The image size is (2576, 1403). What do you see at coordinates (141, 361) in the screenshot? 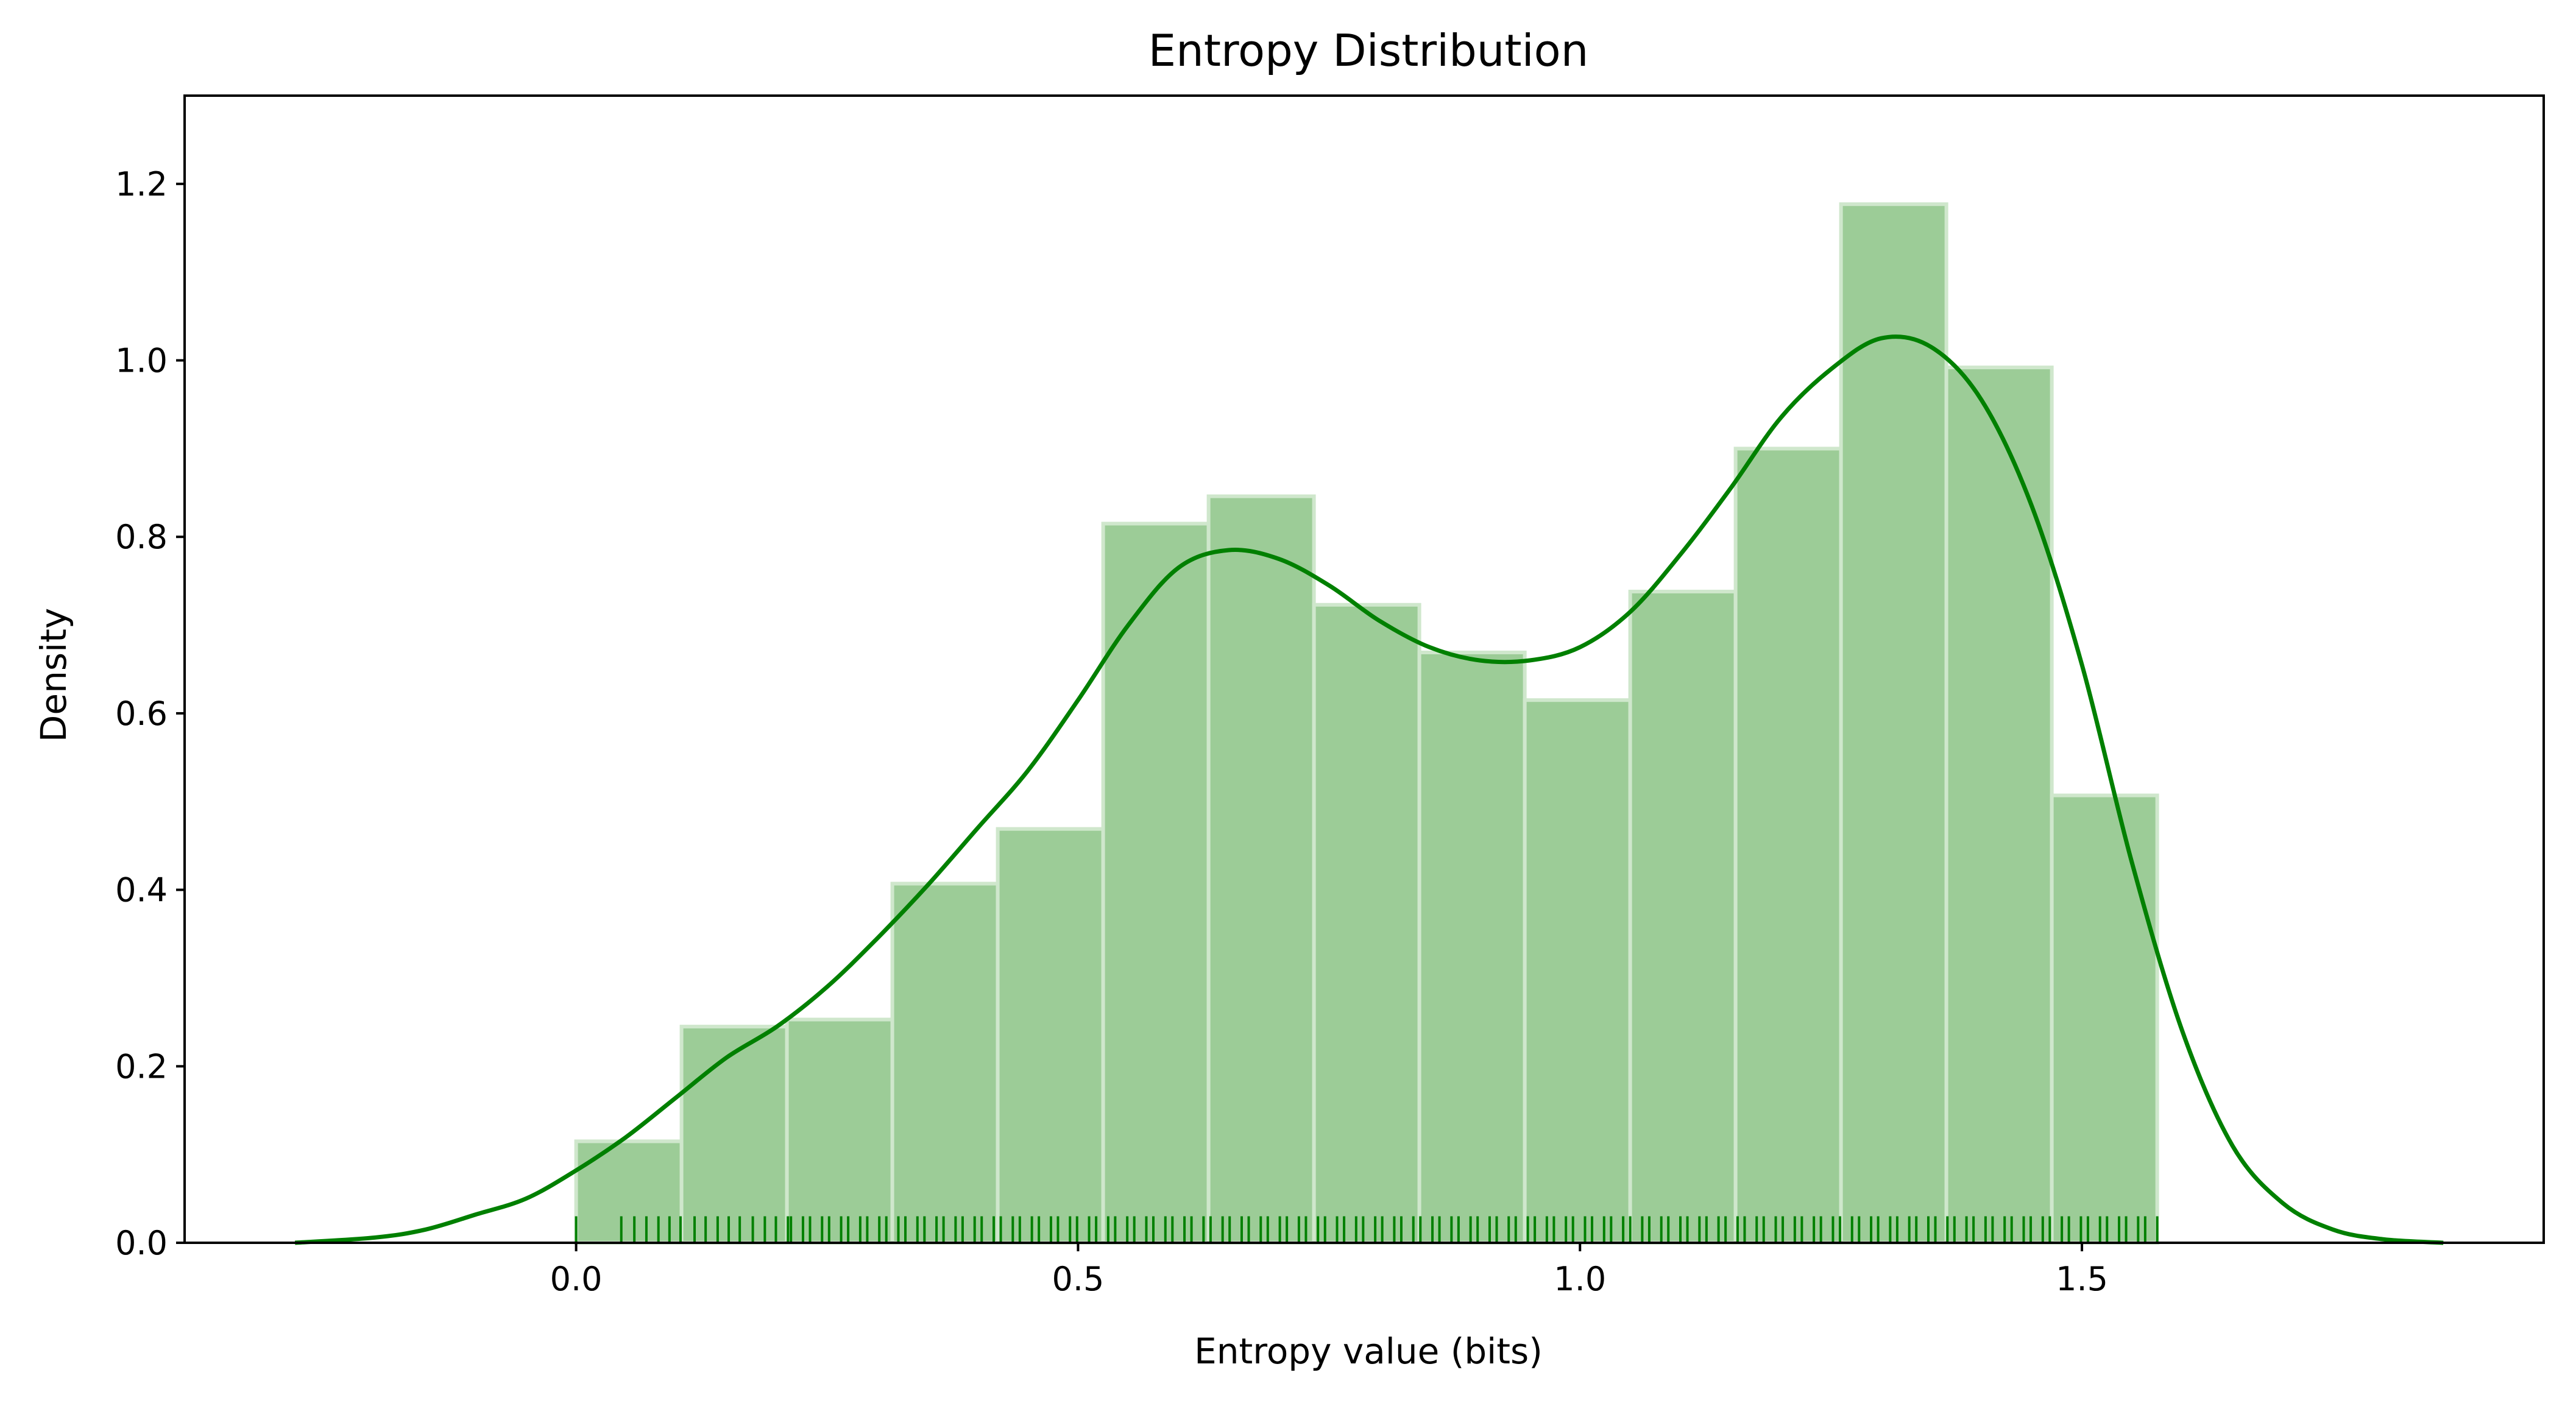
I see `y-tick-label: 1.0` at bounding box center [141, 361].